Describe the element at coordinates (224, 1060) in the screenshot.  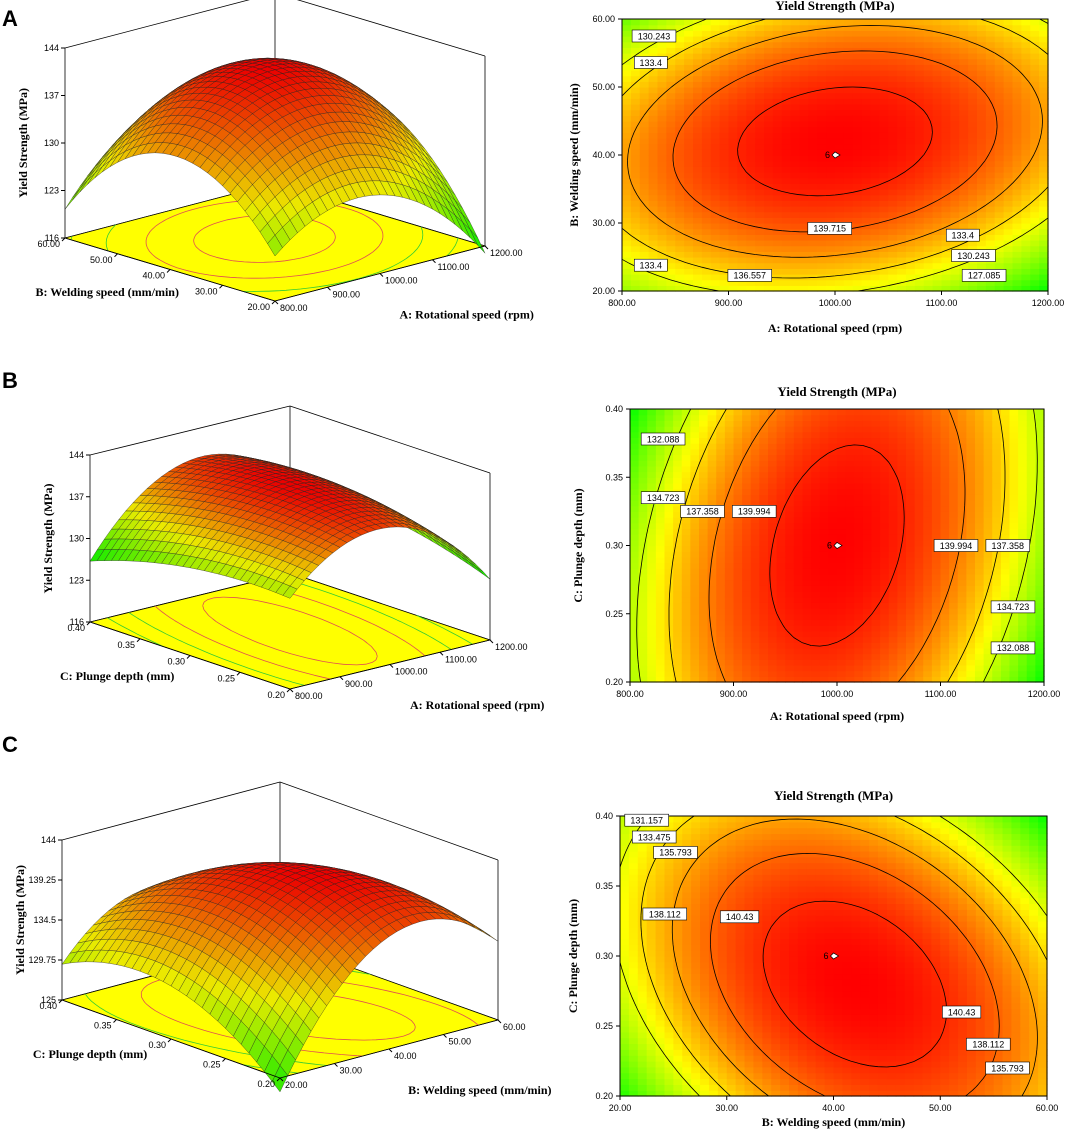
I see `y-tick-mark` at that location.